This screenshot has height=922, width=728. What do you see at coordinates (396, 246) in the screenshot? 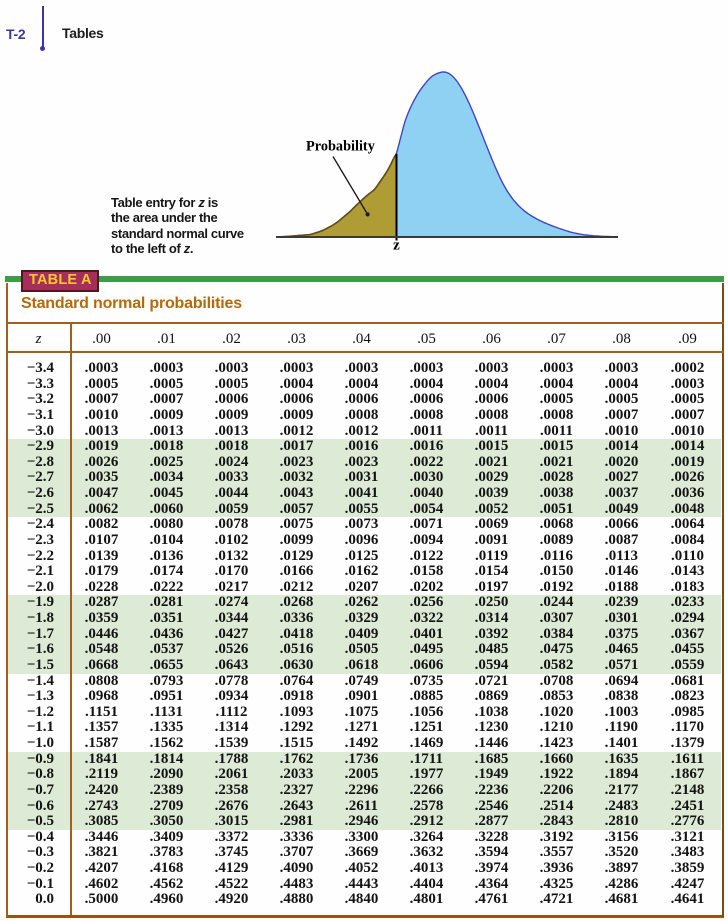
I see `svg-text: z` at bounding box center [396, 246].